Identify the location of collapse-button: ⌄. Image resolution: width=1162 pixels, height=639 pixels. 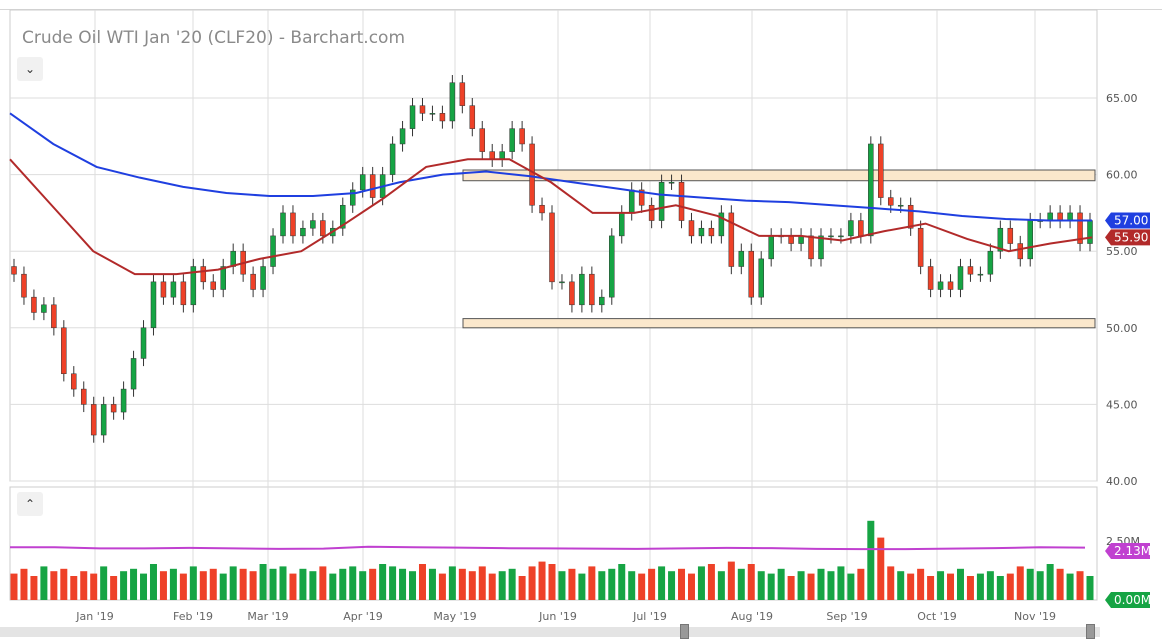
(30, 69).